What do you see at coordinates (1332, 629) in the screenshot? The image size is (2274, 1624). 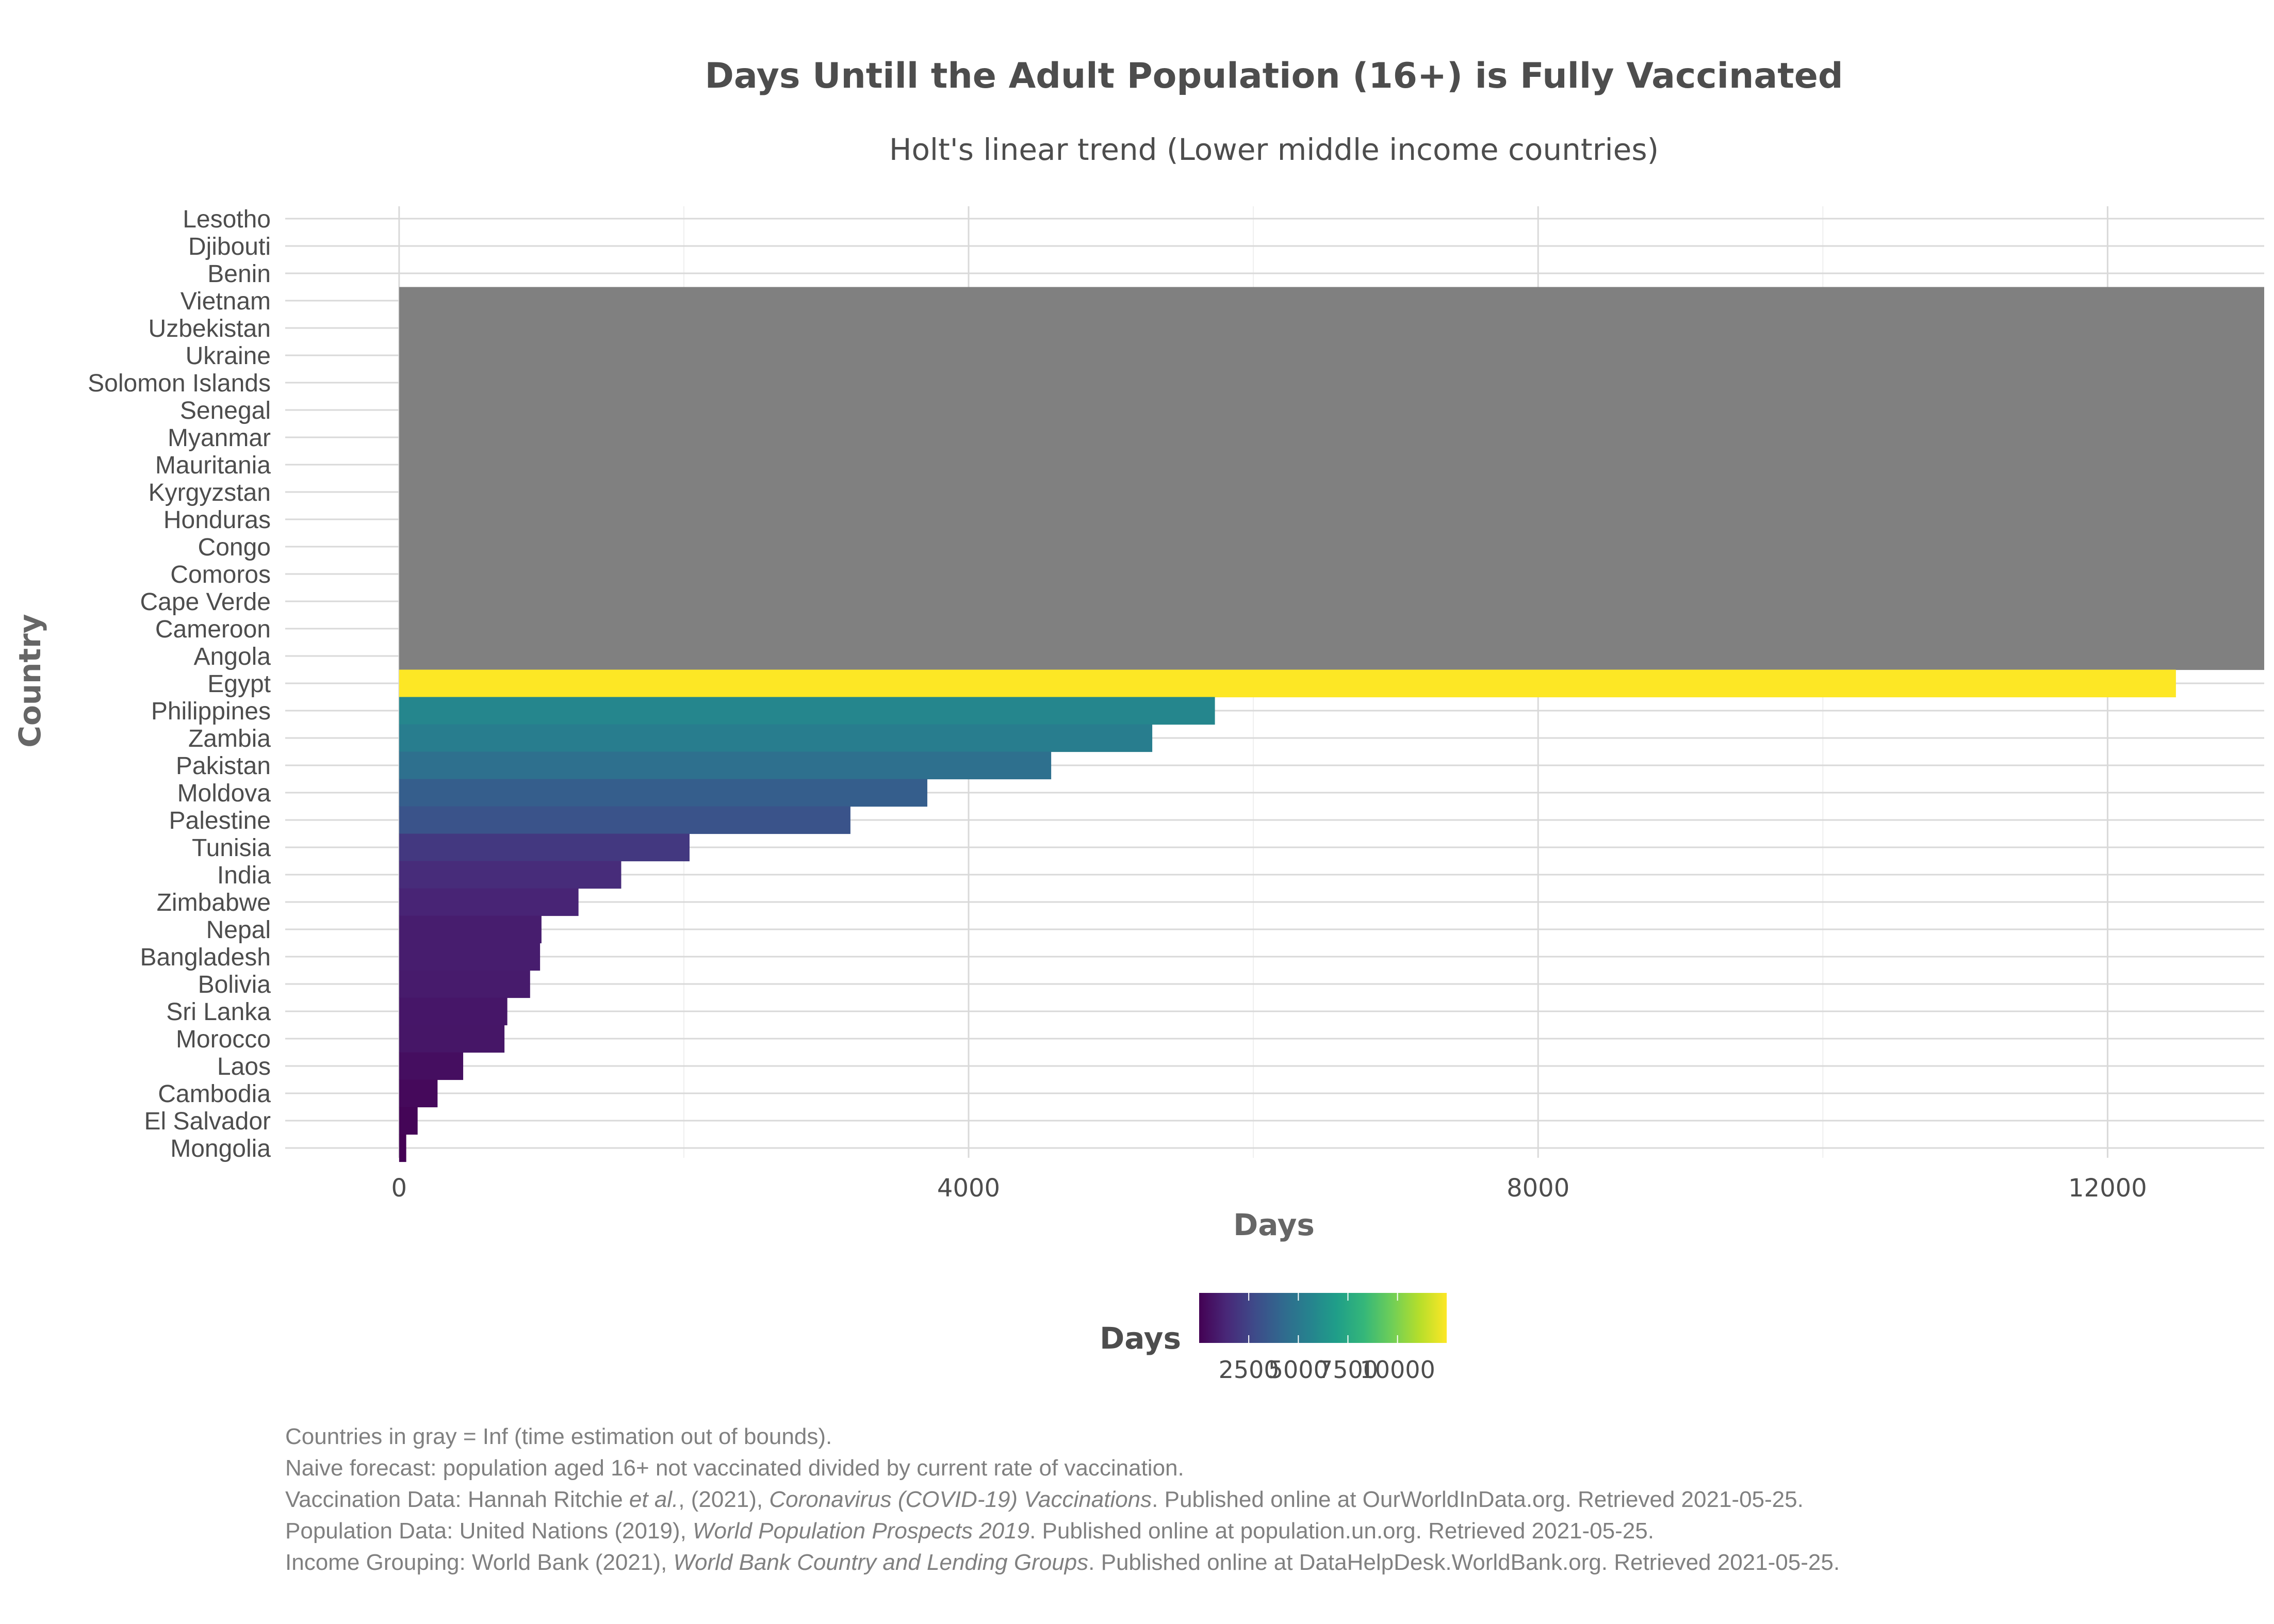 I see `bar-cameroon` at bounding box center [1332, 629].